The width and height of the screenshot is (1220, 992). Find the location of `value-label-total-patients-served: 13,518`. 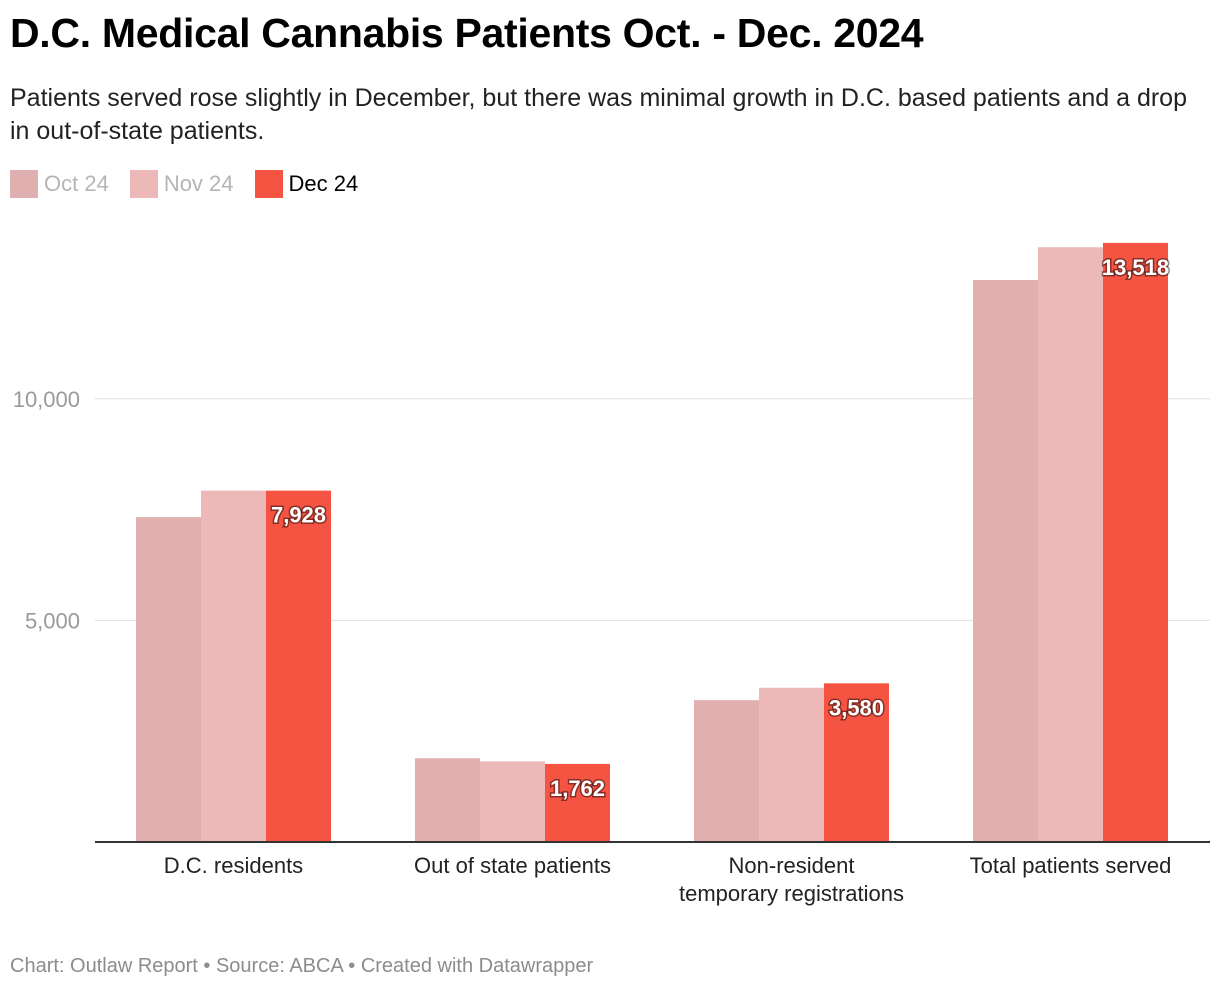

value-label-total-patients-served: 13,518 is located at coordinates (1135, 267).